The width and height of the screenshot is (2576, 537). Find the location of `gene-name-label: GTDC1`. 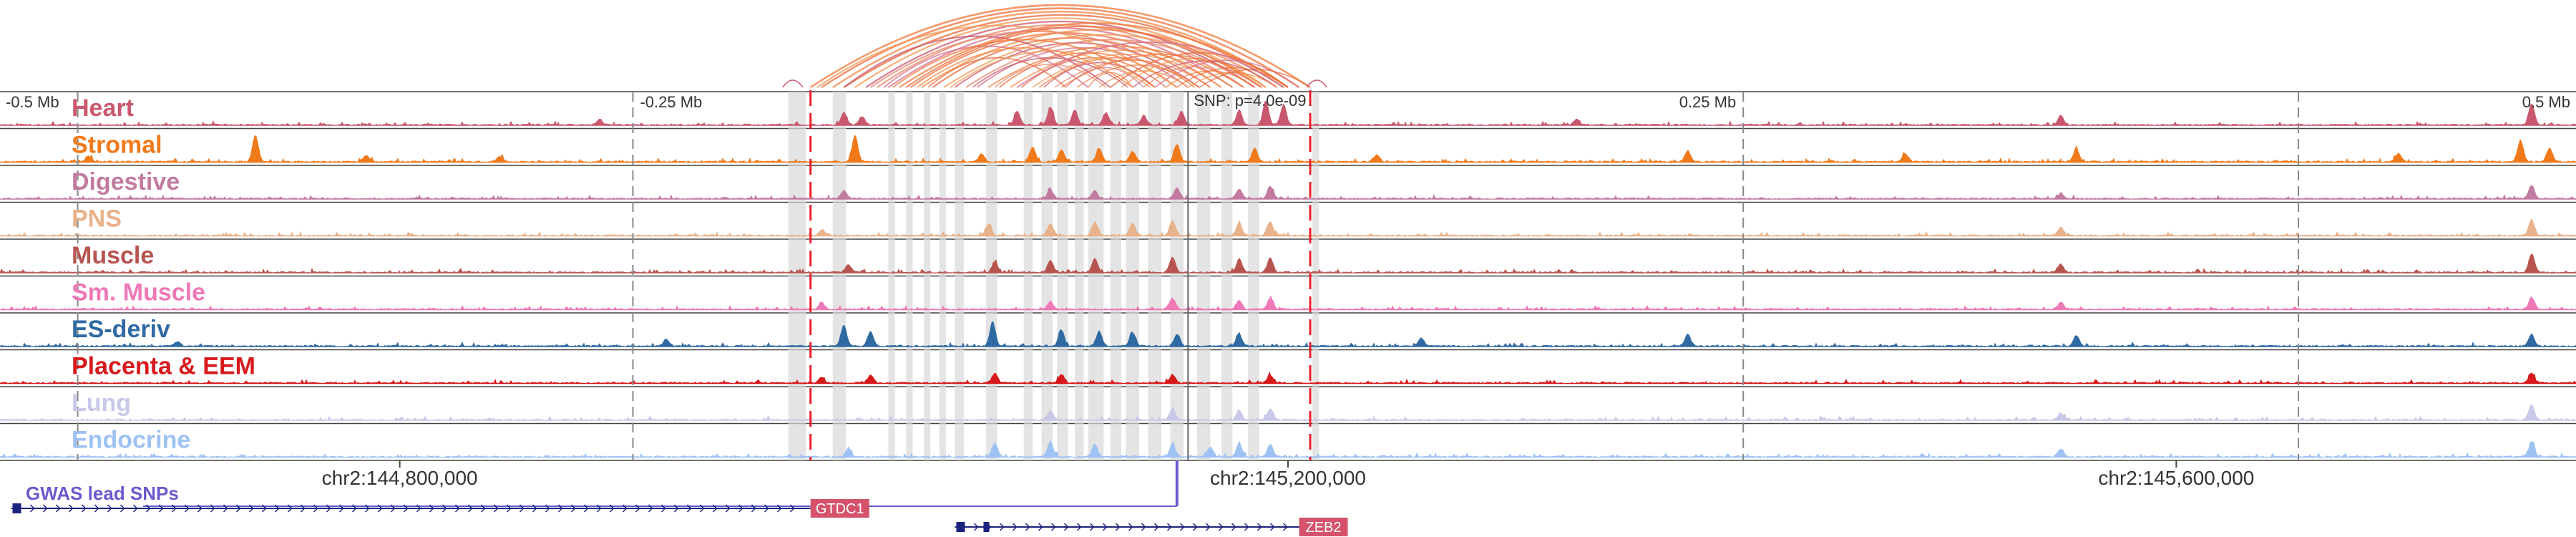

gene-name-label: GTDC1 is located at coordinates (840, 509).